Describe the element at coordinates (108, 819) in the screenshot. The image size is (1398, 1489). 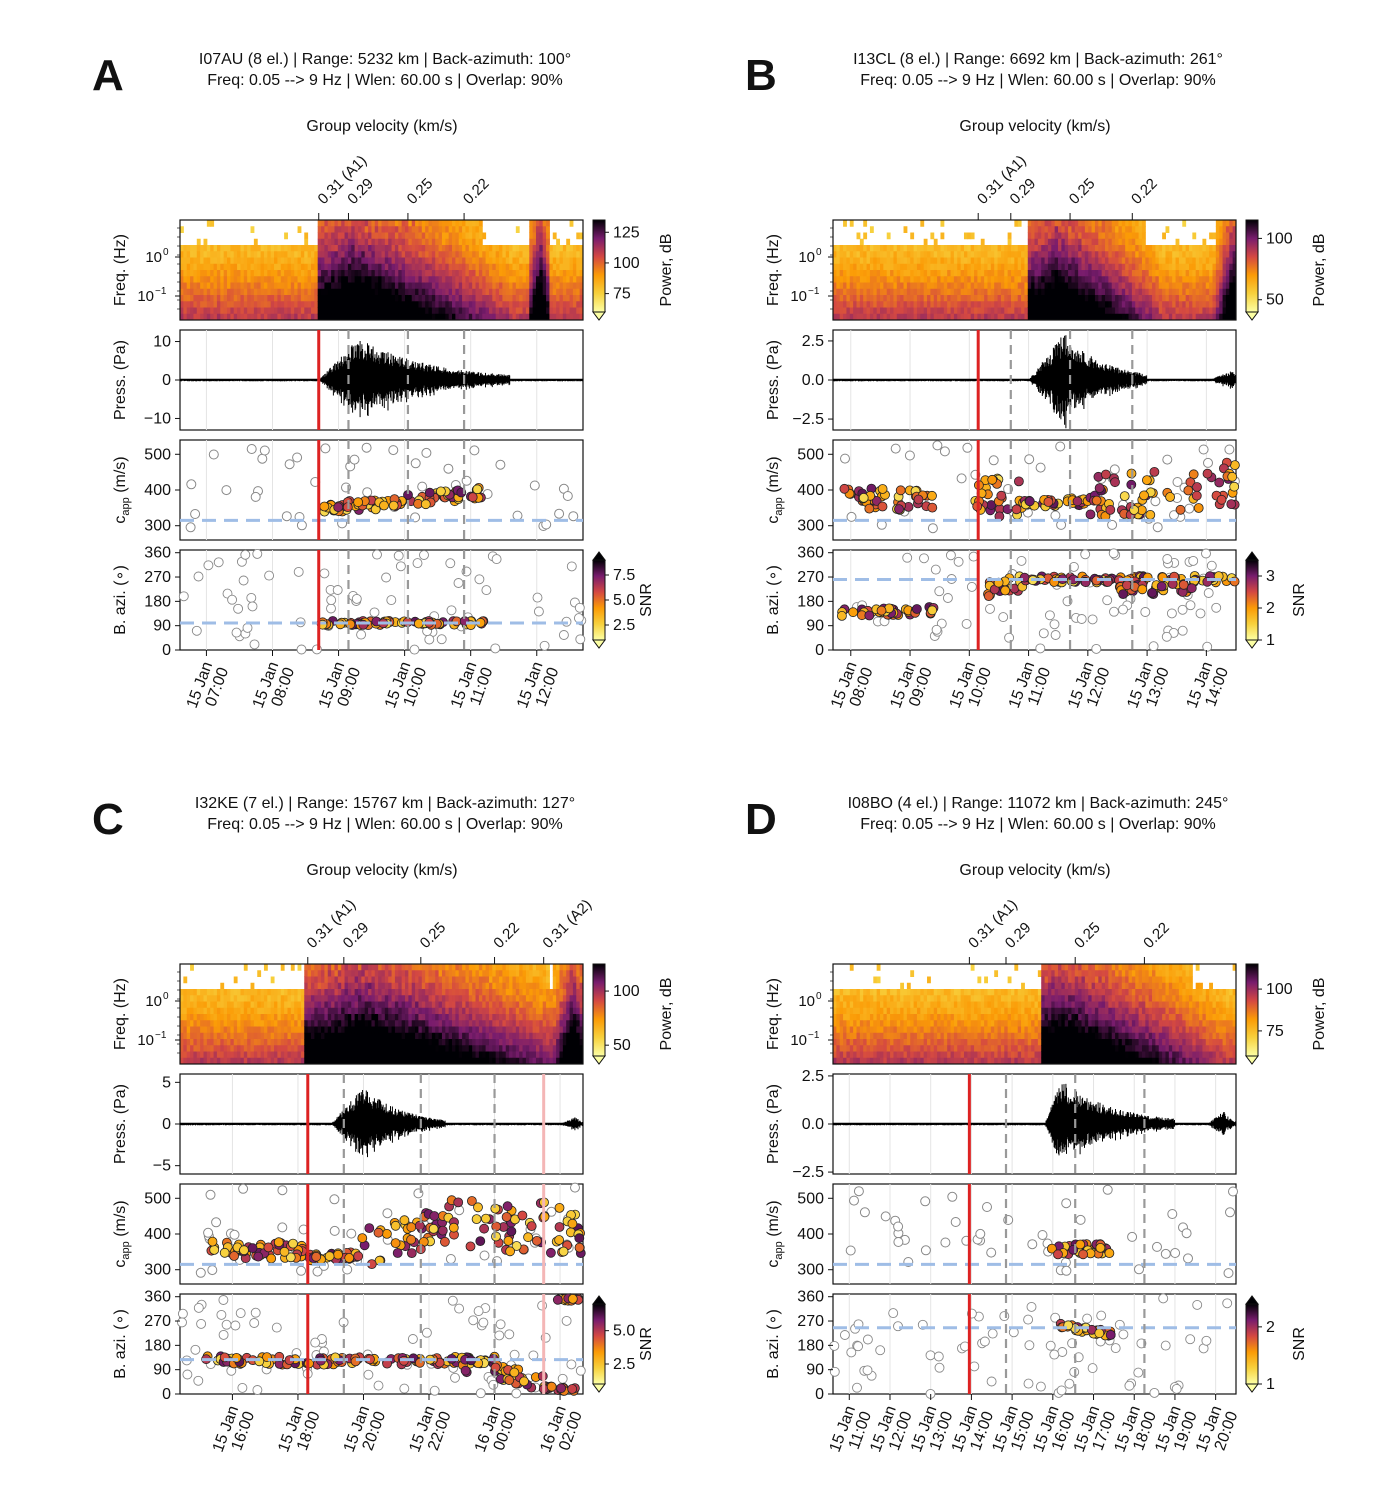
I see `panel-letter: C` at that location.